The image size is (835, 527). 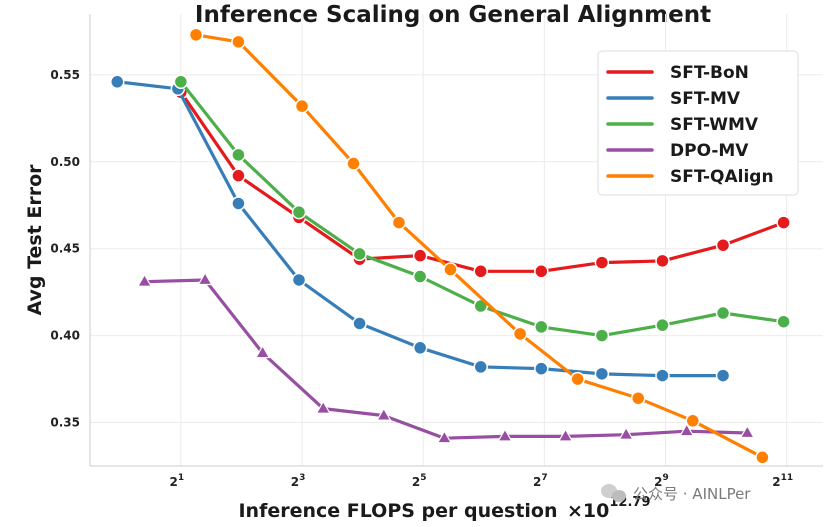 What do you see at coordinates (298, 481) in the screenshot?
I see `x-tick-label: 23` at bounding box center [298, 481].